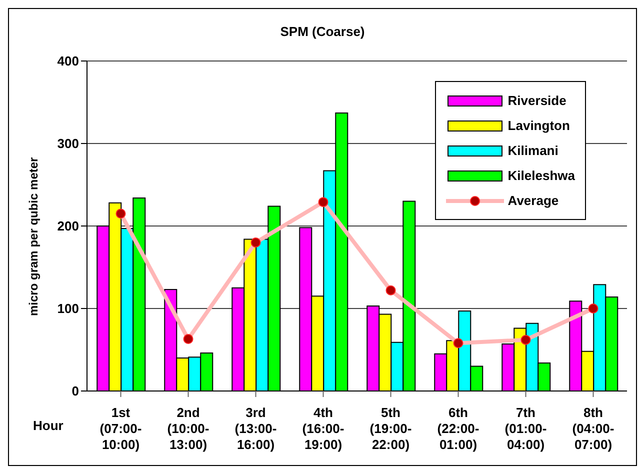  I want to click on y-tick-label: 200, so click(68, 226).